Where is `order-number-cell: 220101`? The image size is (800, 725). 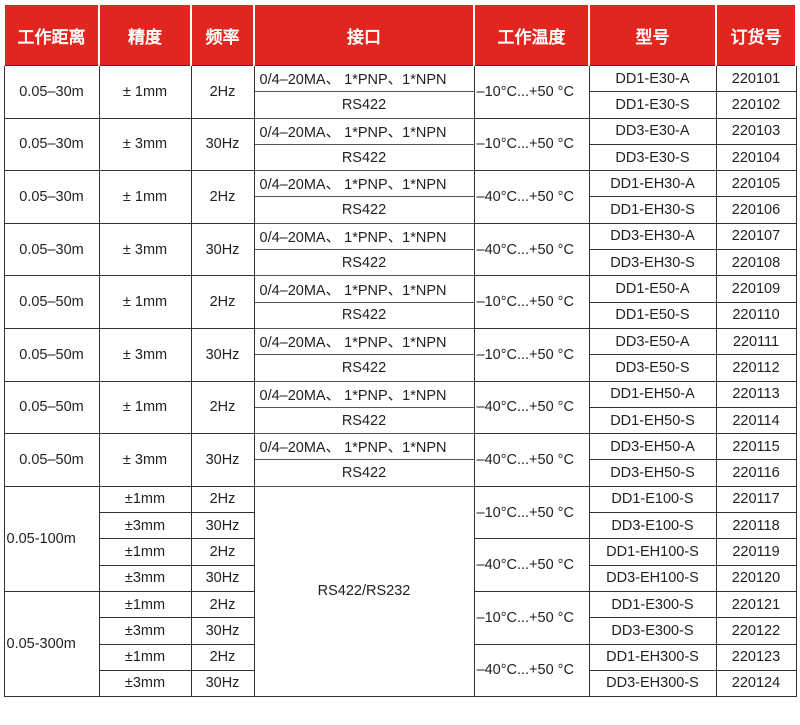 order-number-cell: 220101 is located at coordinates (756, 78).